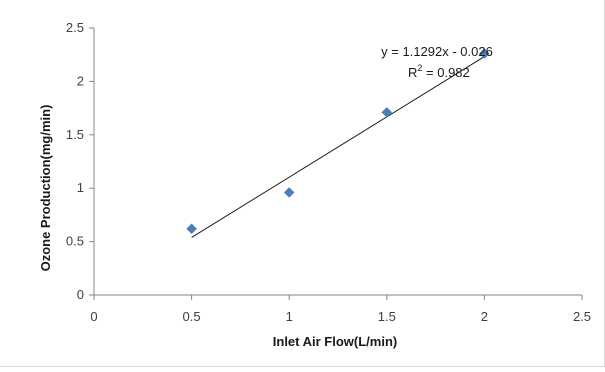 The height and width of the screenshot is (372, 605). What do you see at coordinates (80, 294) in the screenshot?
I see `y-tick-label: 0` at bounding box center [80, 294].